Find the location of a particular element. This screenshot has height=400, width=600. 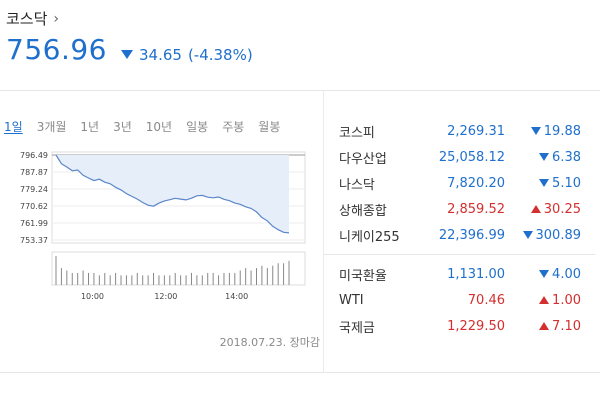

market-name: 나스닥 is located at coordinates (357, 185).